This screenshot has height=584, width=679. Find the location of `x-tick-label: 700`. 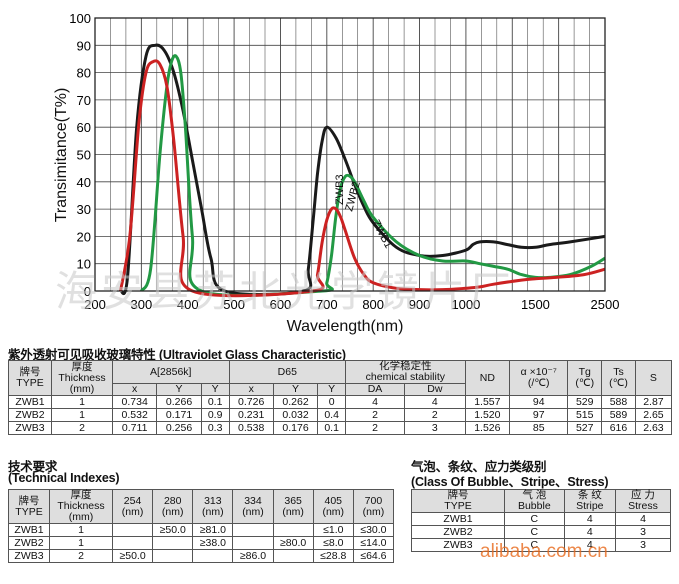

x-tick-label: 700 is located at coordinates (327, 304).